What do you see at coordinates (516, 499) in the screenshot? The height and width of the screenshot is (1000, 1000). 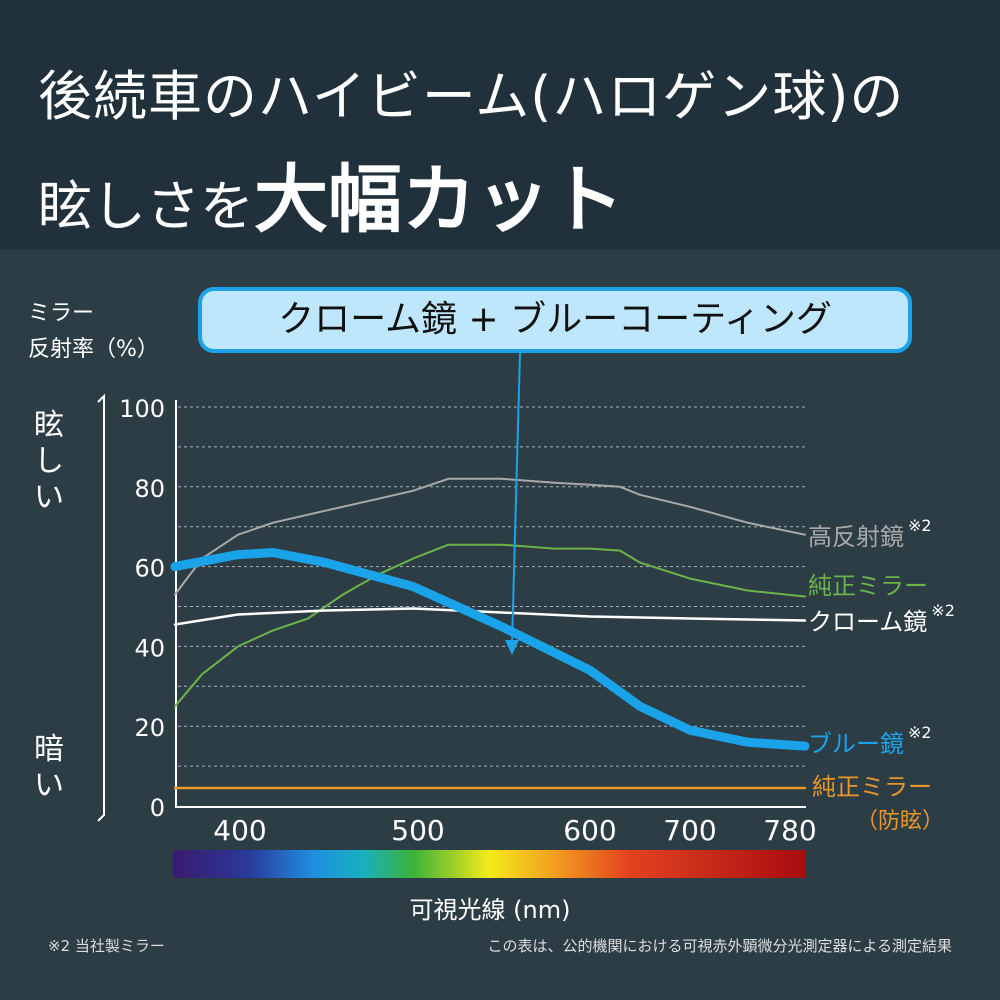 I see `callout-arrow` at bounding box center [516, 499].